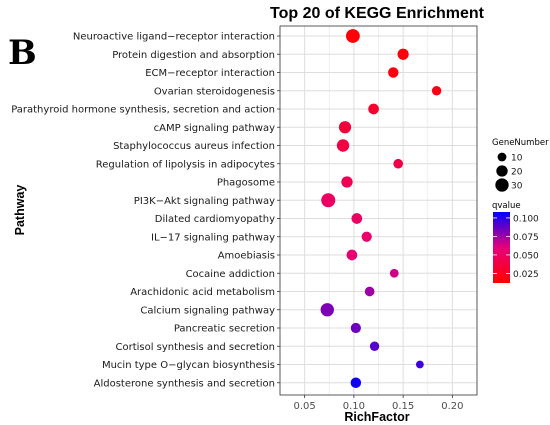 The height and width of the screenshot is (425, 550). Describe the element at coordinates (376, 417) in the screenshot. I see `x-axis-title: RichFactor` at that location.